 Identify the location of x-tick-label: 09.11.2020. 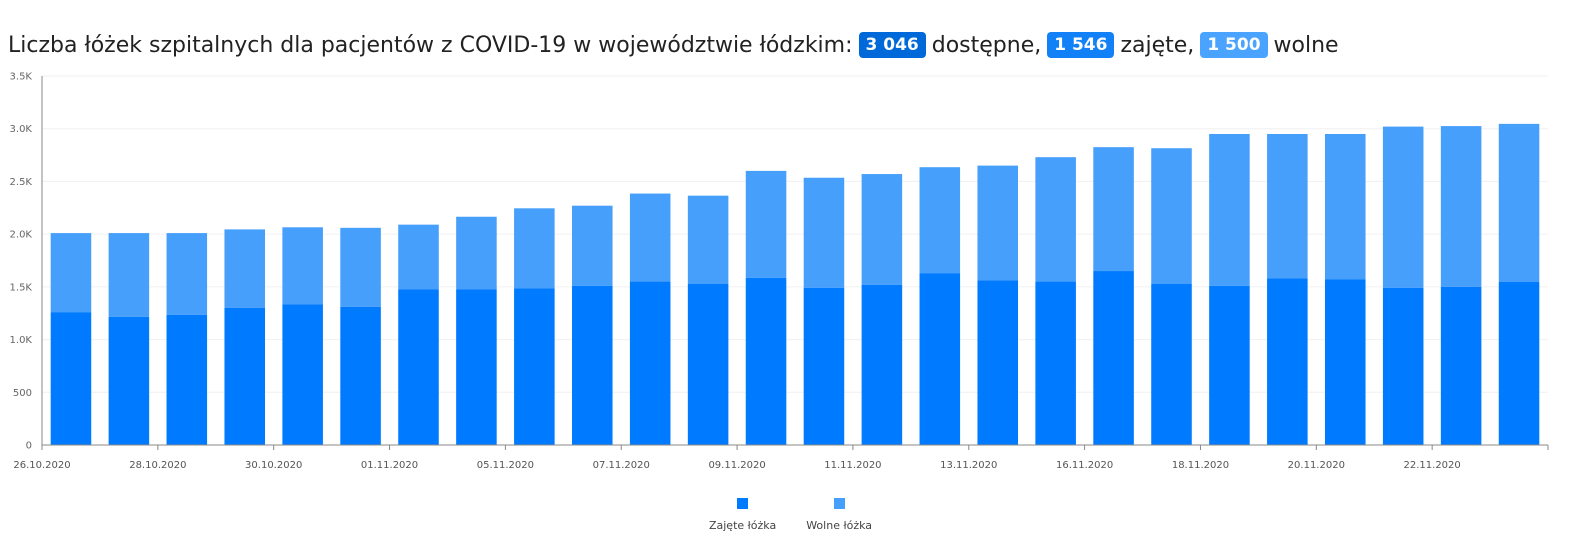
(736, 465).